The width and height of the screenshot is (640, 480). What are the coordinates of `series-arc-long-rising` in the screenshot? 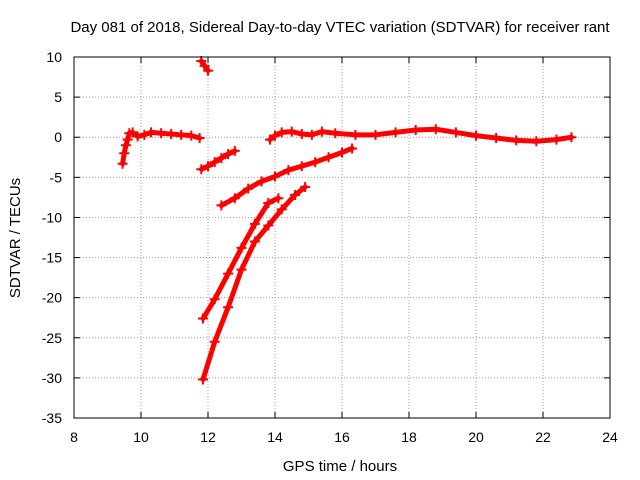 It's located at (287, 177).